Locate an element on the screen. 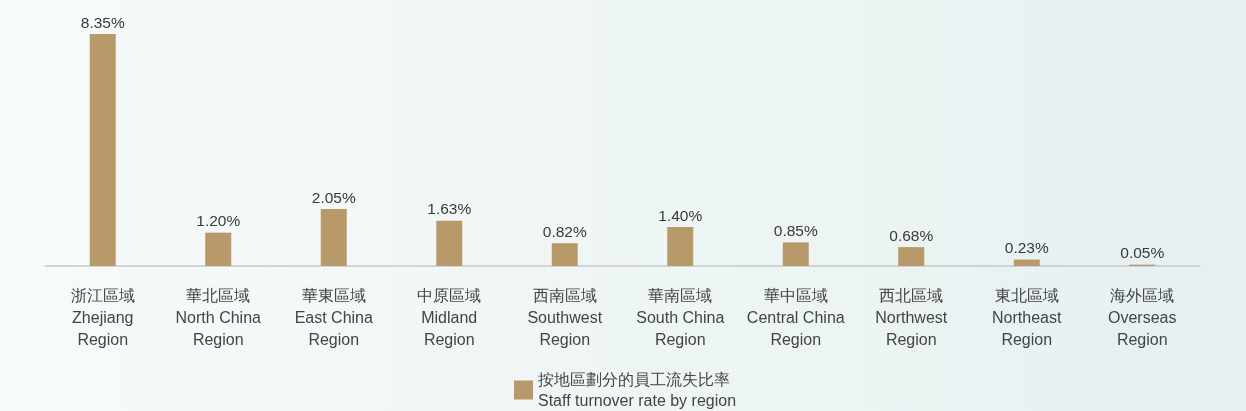 The width and height of the screenshot is (1246, 411). data-label: 2.05% is located at coordinates (333, 197).